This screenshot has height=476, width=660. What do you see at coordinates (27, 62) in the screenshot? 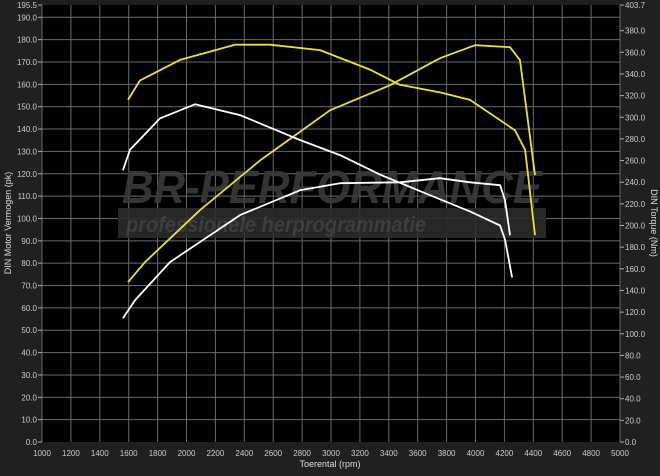
I see `y-tick-label: 170.0` at bounding box center [27, 62].